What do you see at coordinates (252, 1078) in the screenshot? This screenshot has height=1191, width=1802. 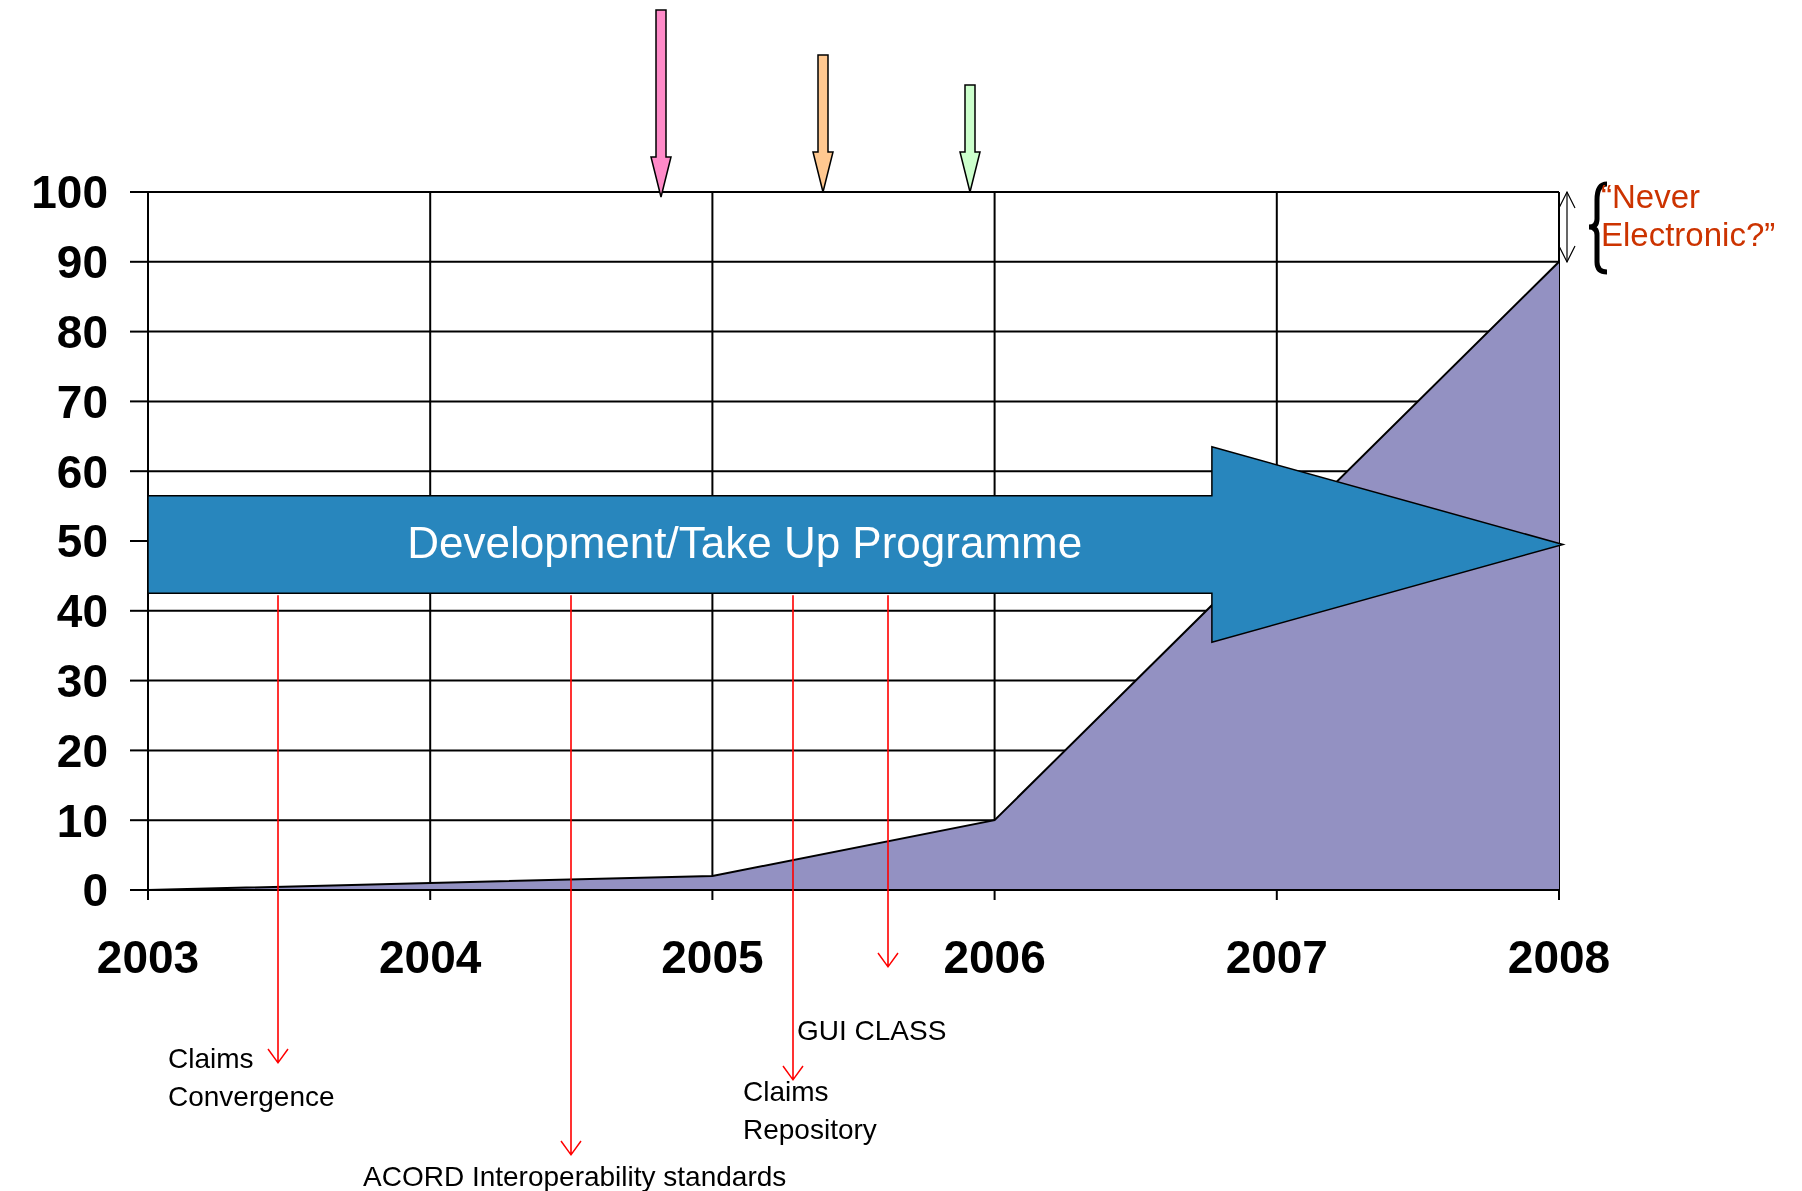 I see `text: Claims Convergence` at bounding box center [252, 1078].